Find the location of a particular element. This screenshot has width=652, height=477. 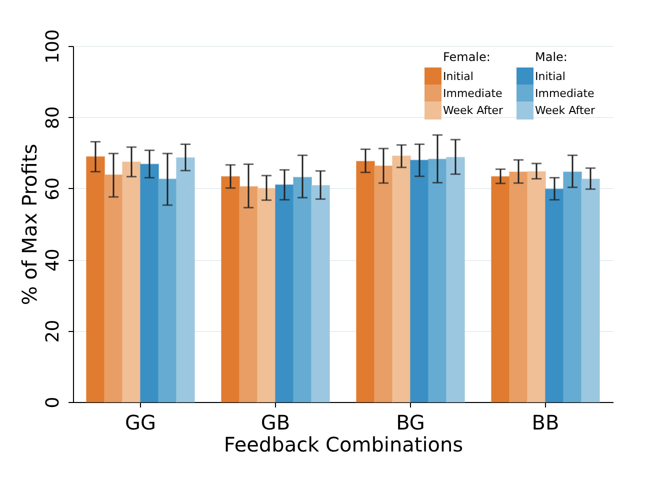

x-tick-label: BB is located at coordinates (546, 422).